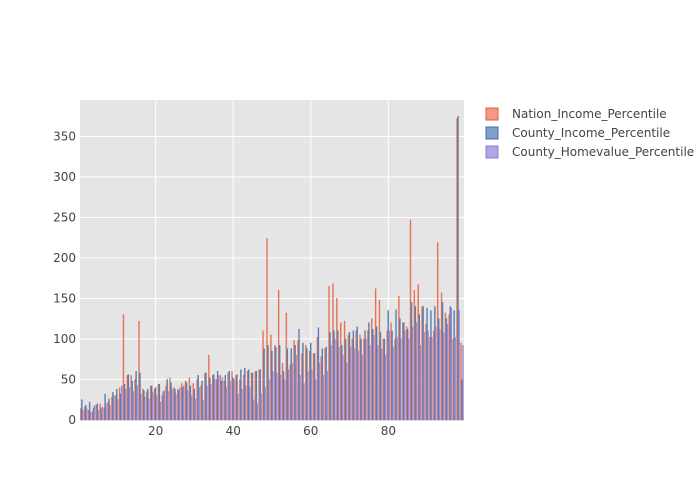 The height and width of the screenshot is (500, 700). I want to click on legend-item: County_Homevalue_Percentile, so click(589, 152).